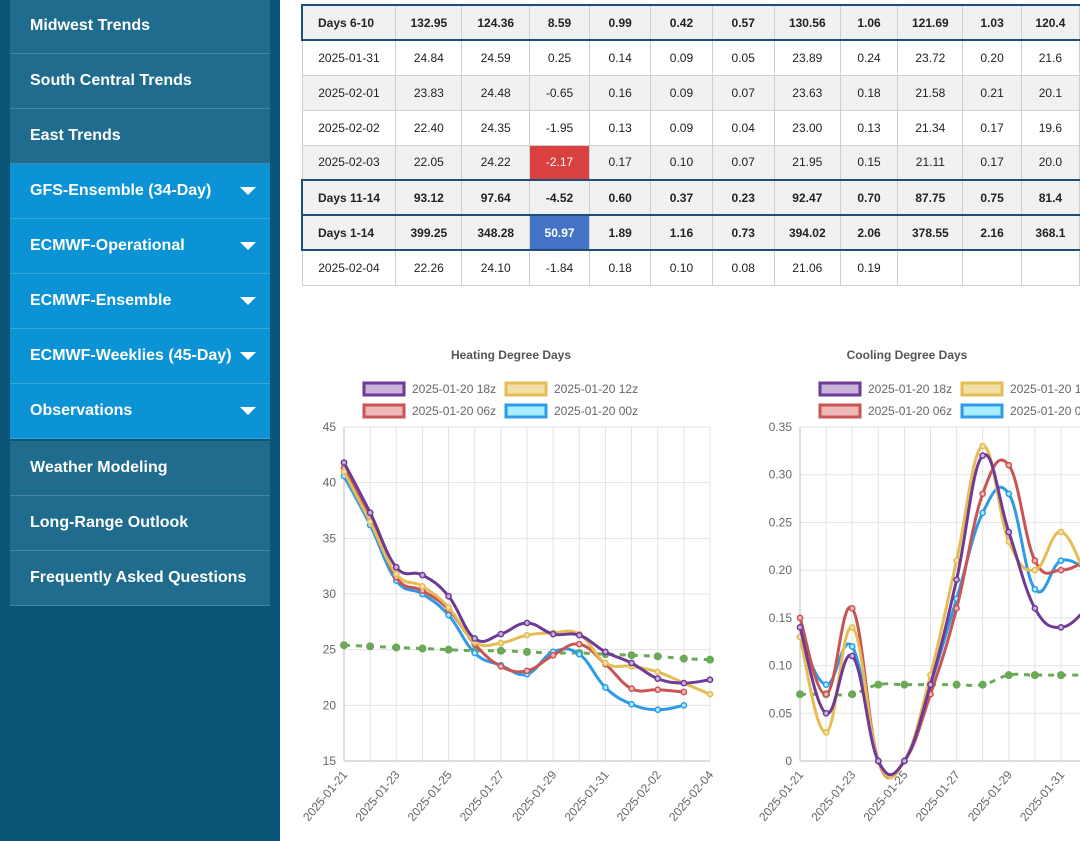 Image resolution: width=1080 pixels, height=841 pixels. Describe the element at coordinates (349, 57) in the screenshot. I see `row-label-cell: 2025-01-31` at that location.